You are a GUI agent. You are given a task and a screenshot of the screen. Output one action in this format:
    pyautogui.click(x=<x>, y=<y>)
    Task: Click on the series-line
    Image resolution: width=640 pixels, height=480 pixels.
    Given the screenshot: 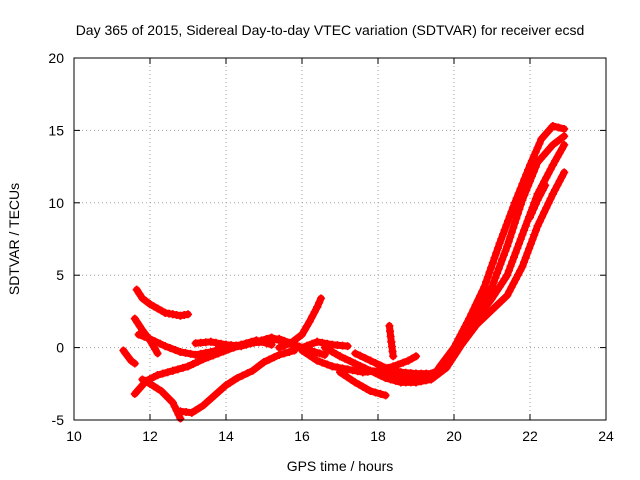 What is the action you would take?
    pyautogui.click(x=501, y=247)
    